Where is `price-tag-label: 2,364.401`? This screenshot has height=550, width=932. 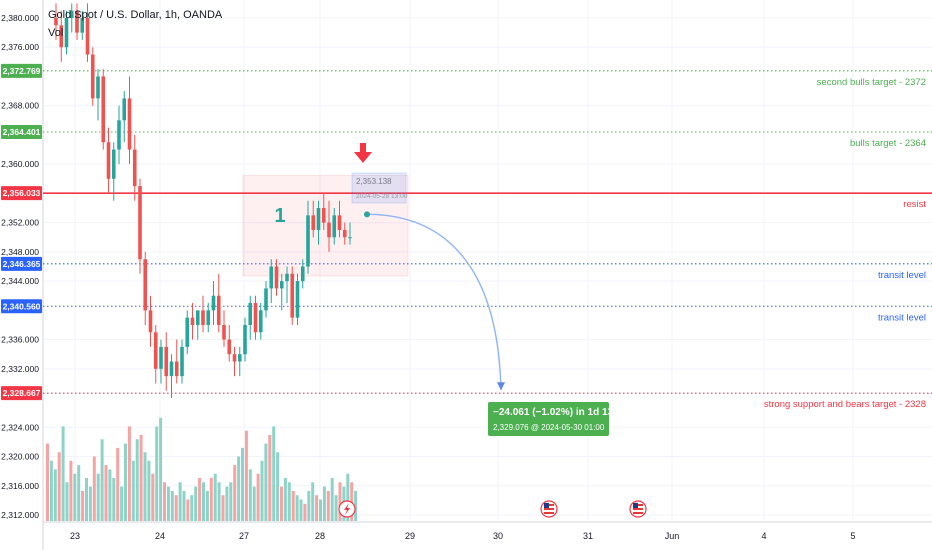
price-tag-label: 2,364.401 is located at coordinates (22, 132).